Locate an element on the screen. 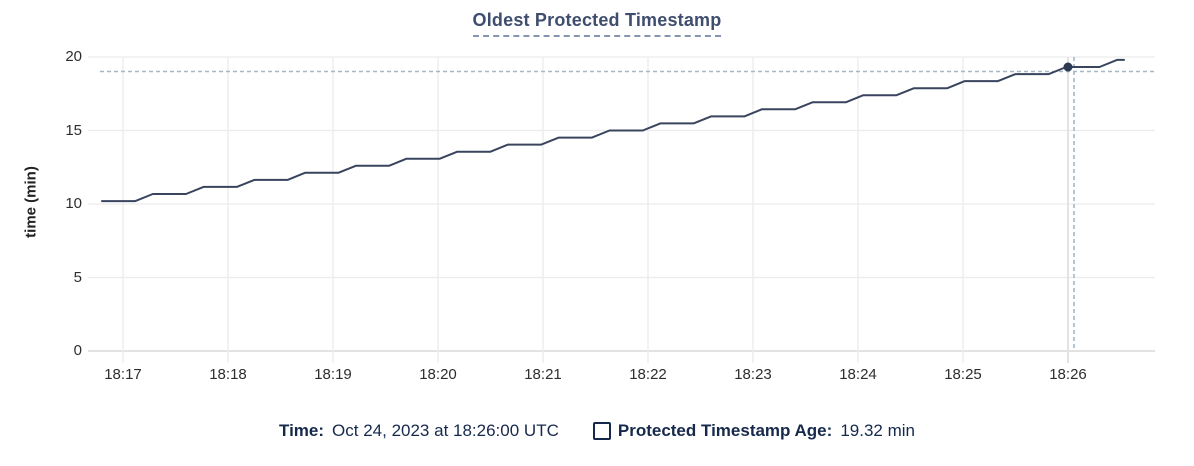 This screenshot has height=466, width=1194. chart-title: Oldest Protected Timestamp is located at coordinates (597, 23).